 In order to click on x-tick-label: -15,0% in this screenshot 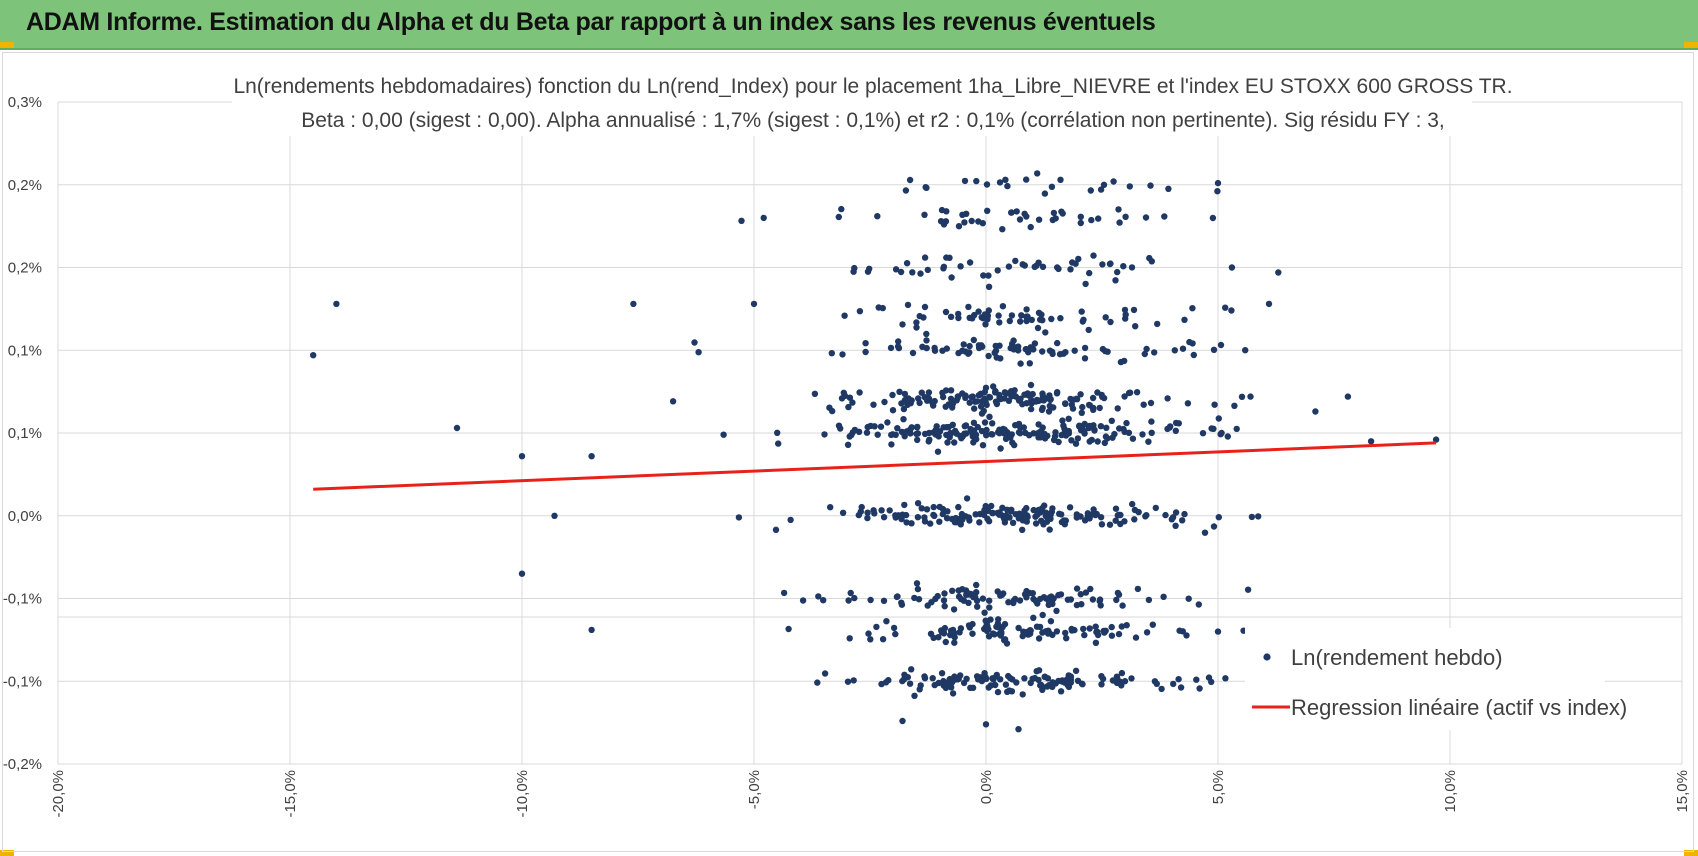, I will do `click(290, 794)`.